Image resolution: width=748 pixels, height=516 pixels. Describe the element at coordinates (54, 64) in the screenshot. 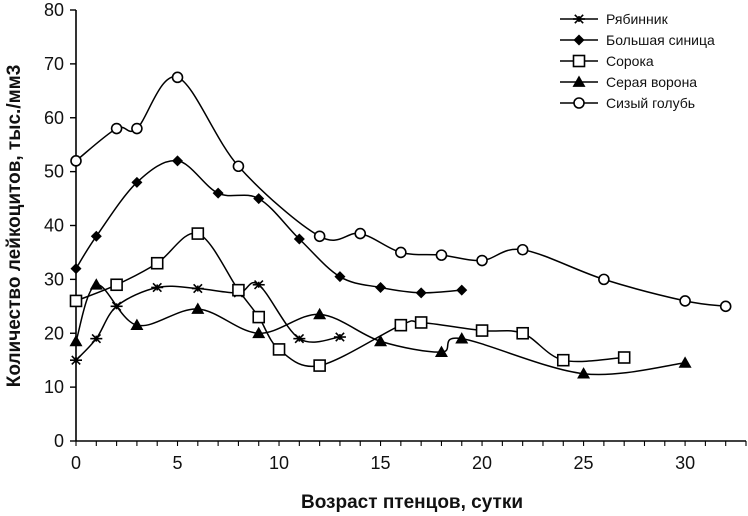

I see `y-tick-label: 70` at that location.